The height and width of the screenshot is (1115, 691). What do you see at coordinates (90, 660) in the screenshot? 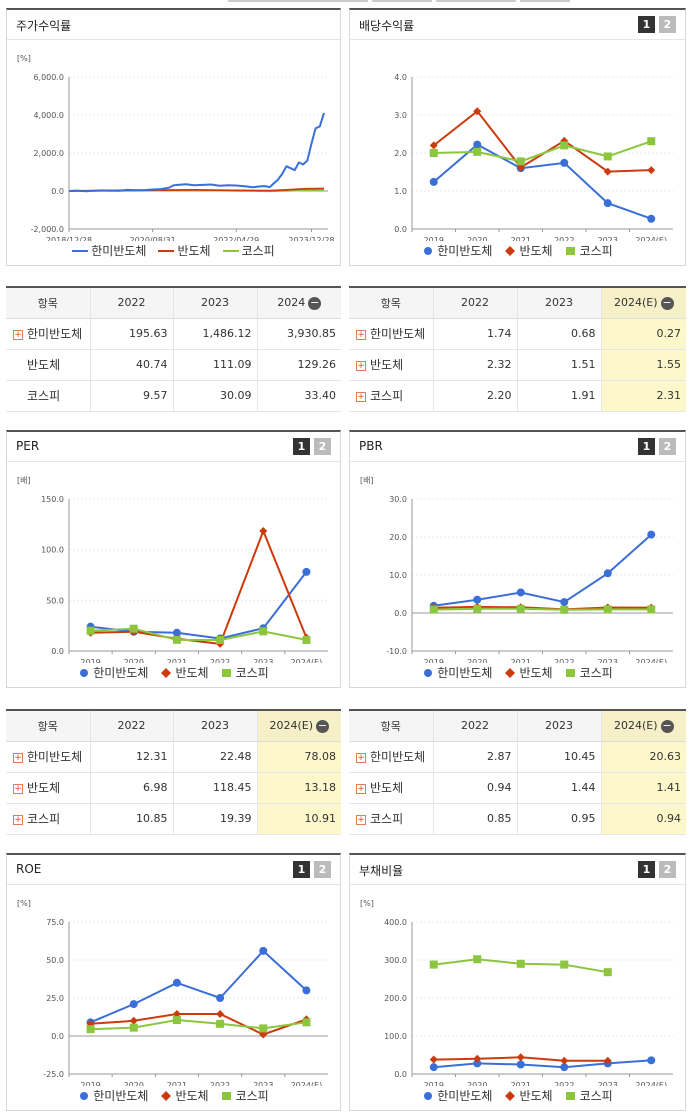
I see `x-tick-label: 2019` at bounding box center [90, 660].